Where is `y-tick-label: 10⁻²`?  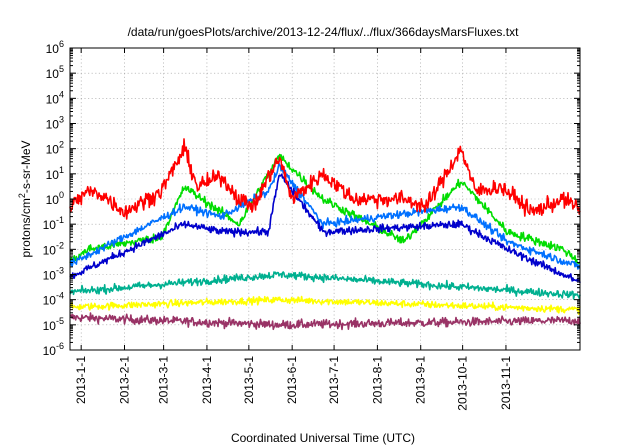 y-tick-label: 10⁻² is located at coordinates (53, 248).